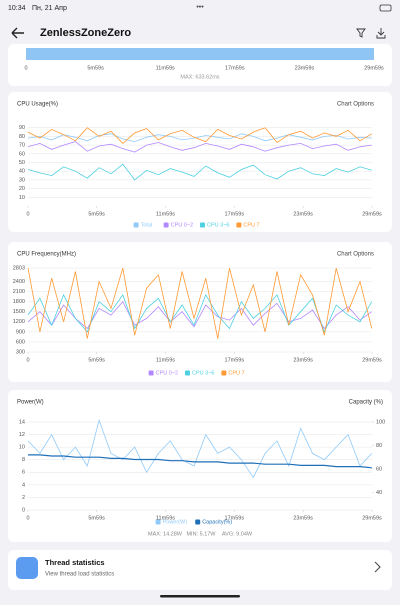 The width and height of the screenshot is (400, 605). I want to click on y2-tick-label: 40, so click(379, 493).